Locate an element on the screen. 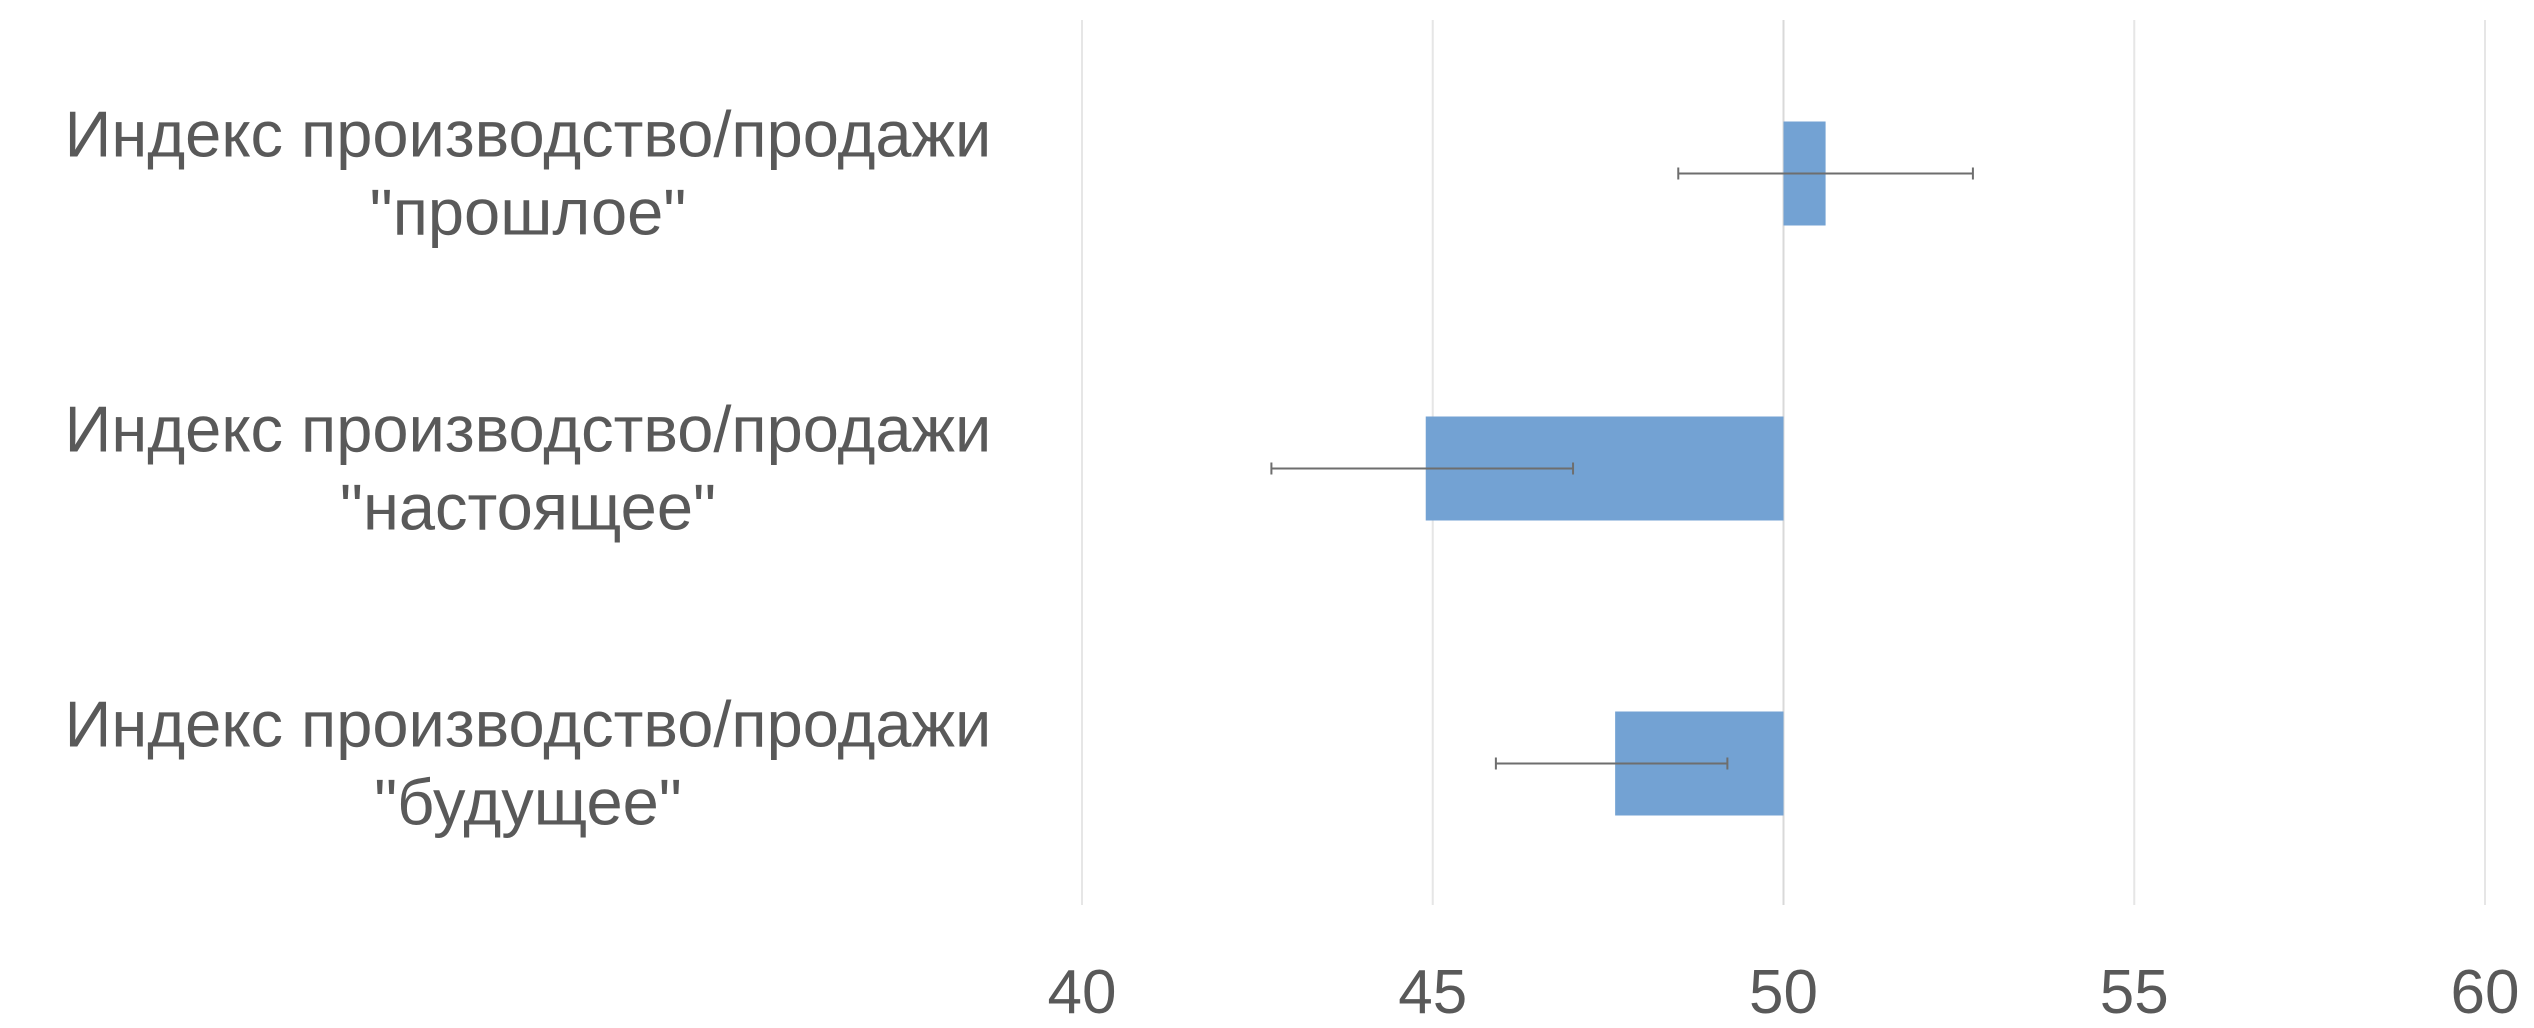 Image resolution: width=2534 pixels, height=1028 pixels. category-label-line: "прошлое" is located at coordinates (528, 212).